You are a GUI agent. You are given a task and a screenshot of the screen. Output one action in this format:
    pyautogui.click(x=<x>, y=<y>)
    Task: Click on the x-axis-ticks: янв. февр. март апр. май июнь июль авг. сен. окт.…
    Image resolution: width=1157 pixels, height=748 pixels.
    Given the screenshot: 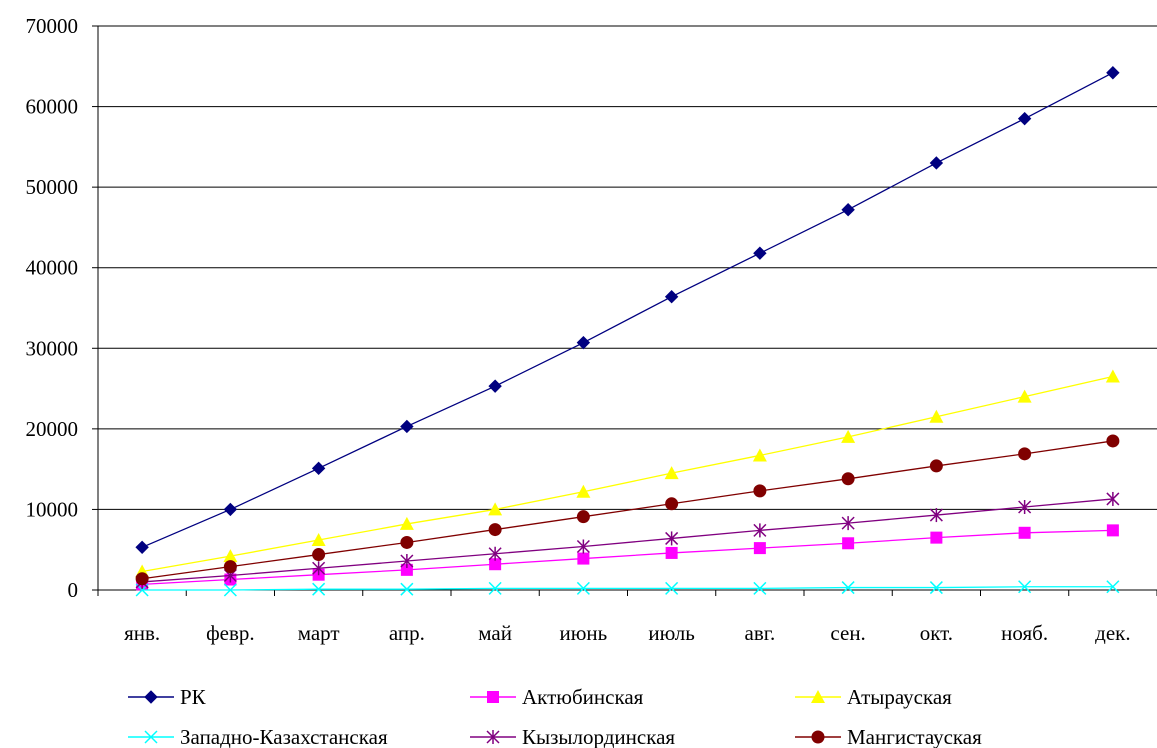 What is the action you would take?
    pyautogui.click(x=627, y=617)
    